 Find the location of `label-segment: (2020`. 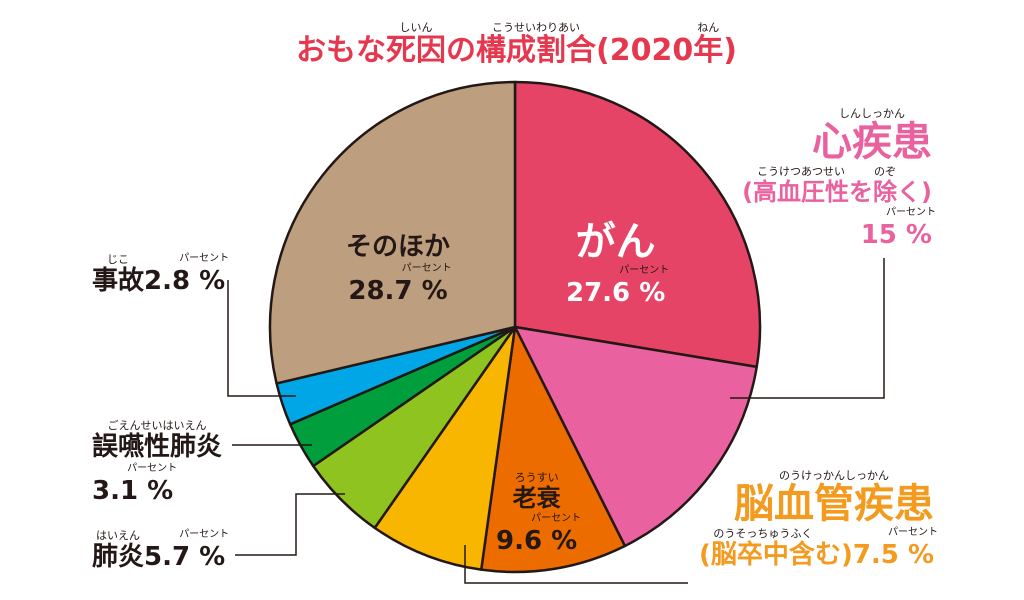

label-segment: (2020 is located at coordinates (644, 44).